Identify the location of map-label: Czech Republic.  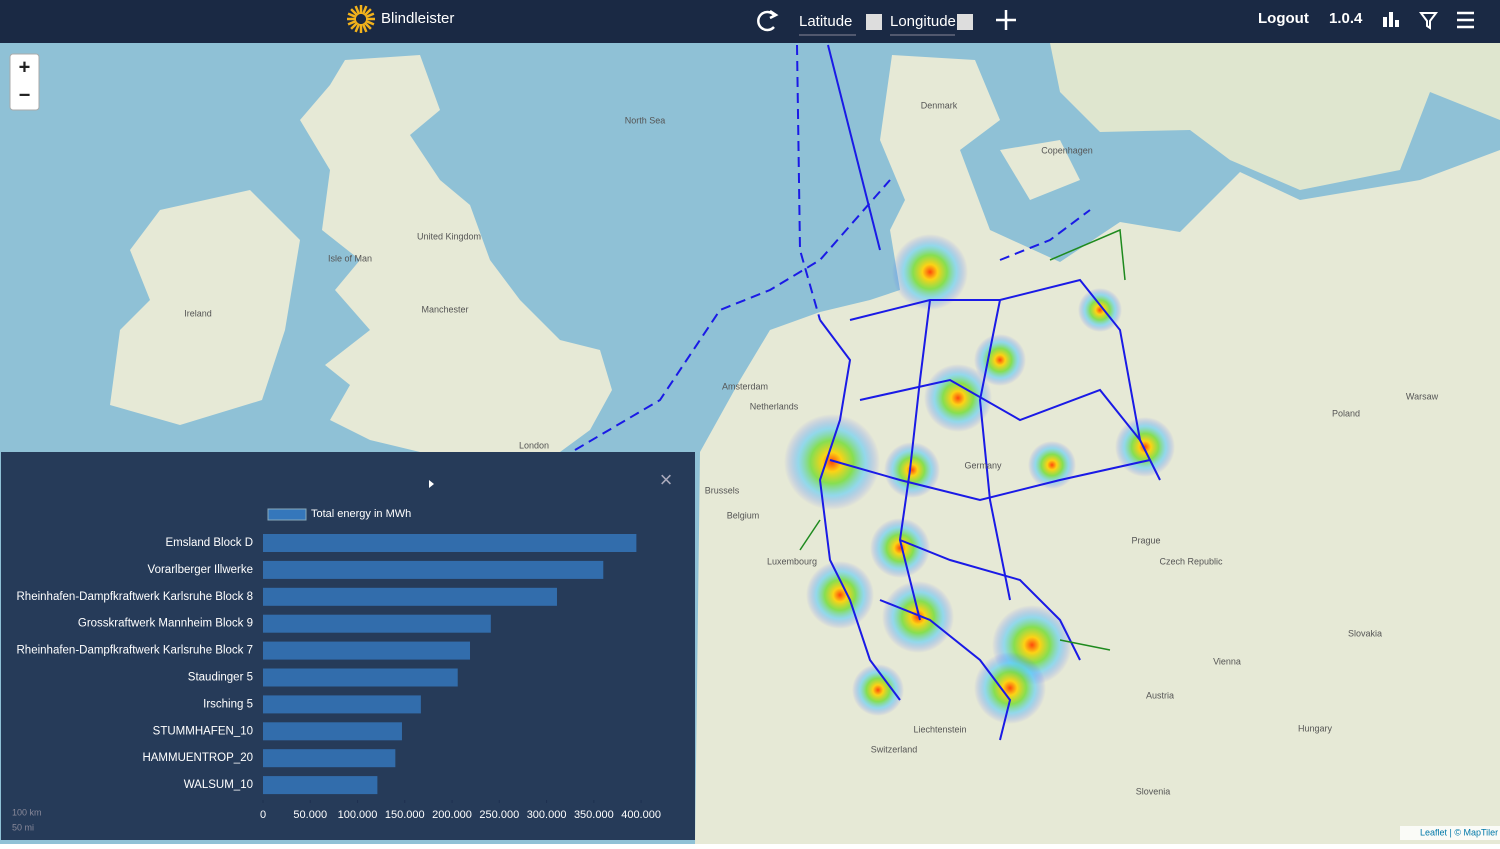
(1191, 561).